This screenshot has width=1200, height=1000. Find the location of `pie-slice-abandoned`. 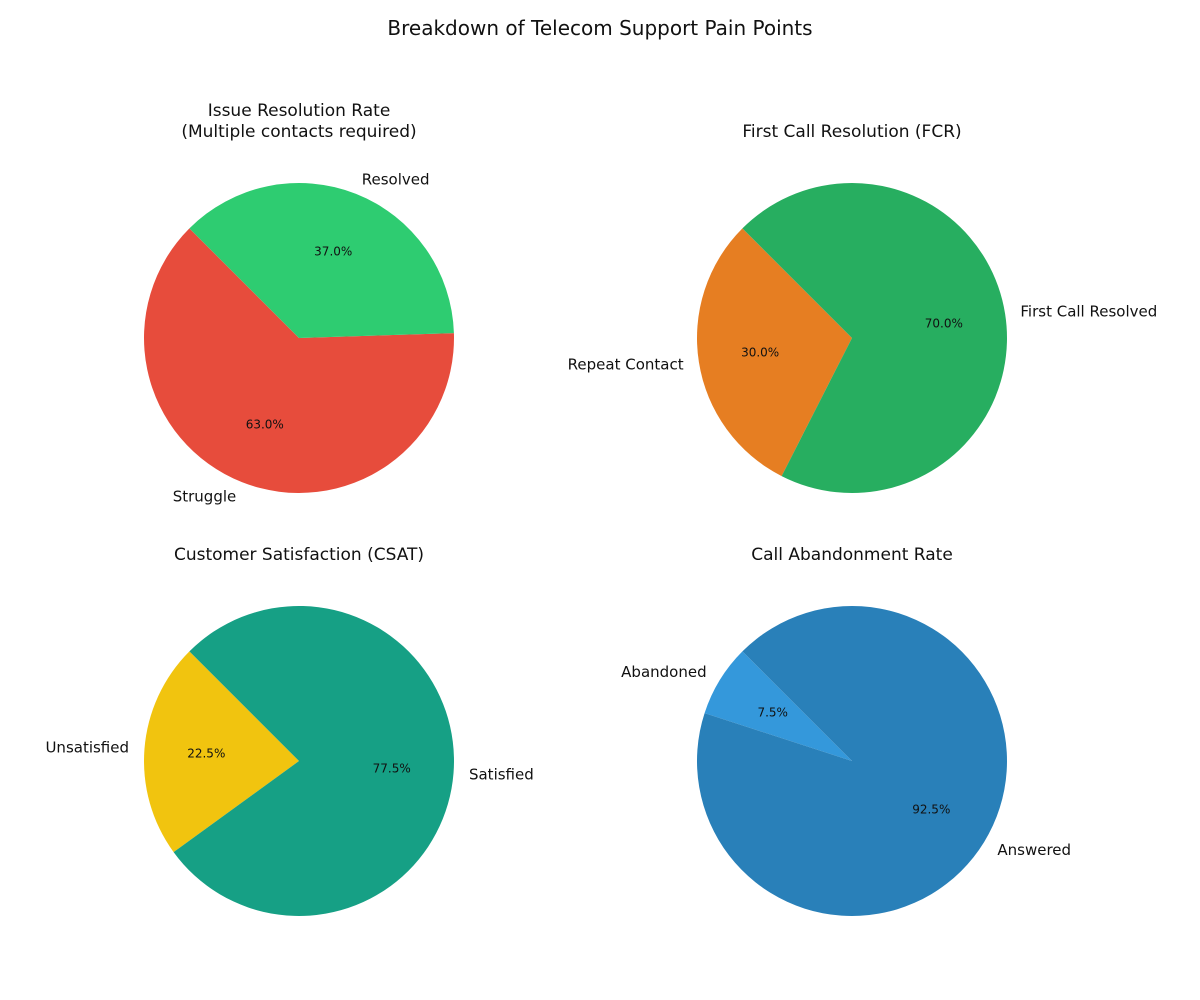

pie-slice-abandoned is located at coordinates (778, 706).